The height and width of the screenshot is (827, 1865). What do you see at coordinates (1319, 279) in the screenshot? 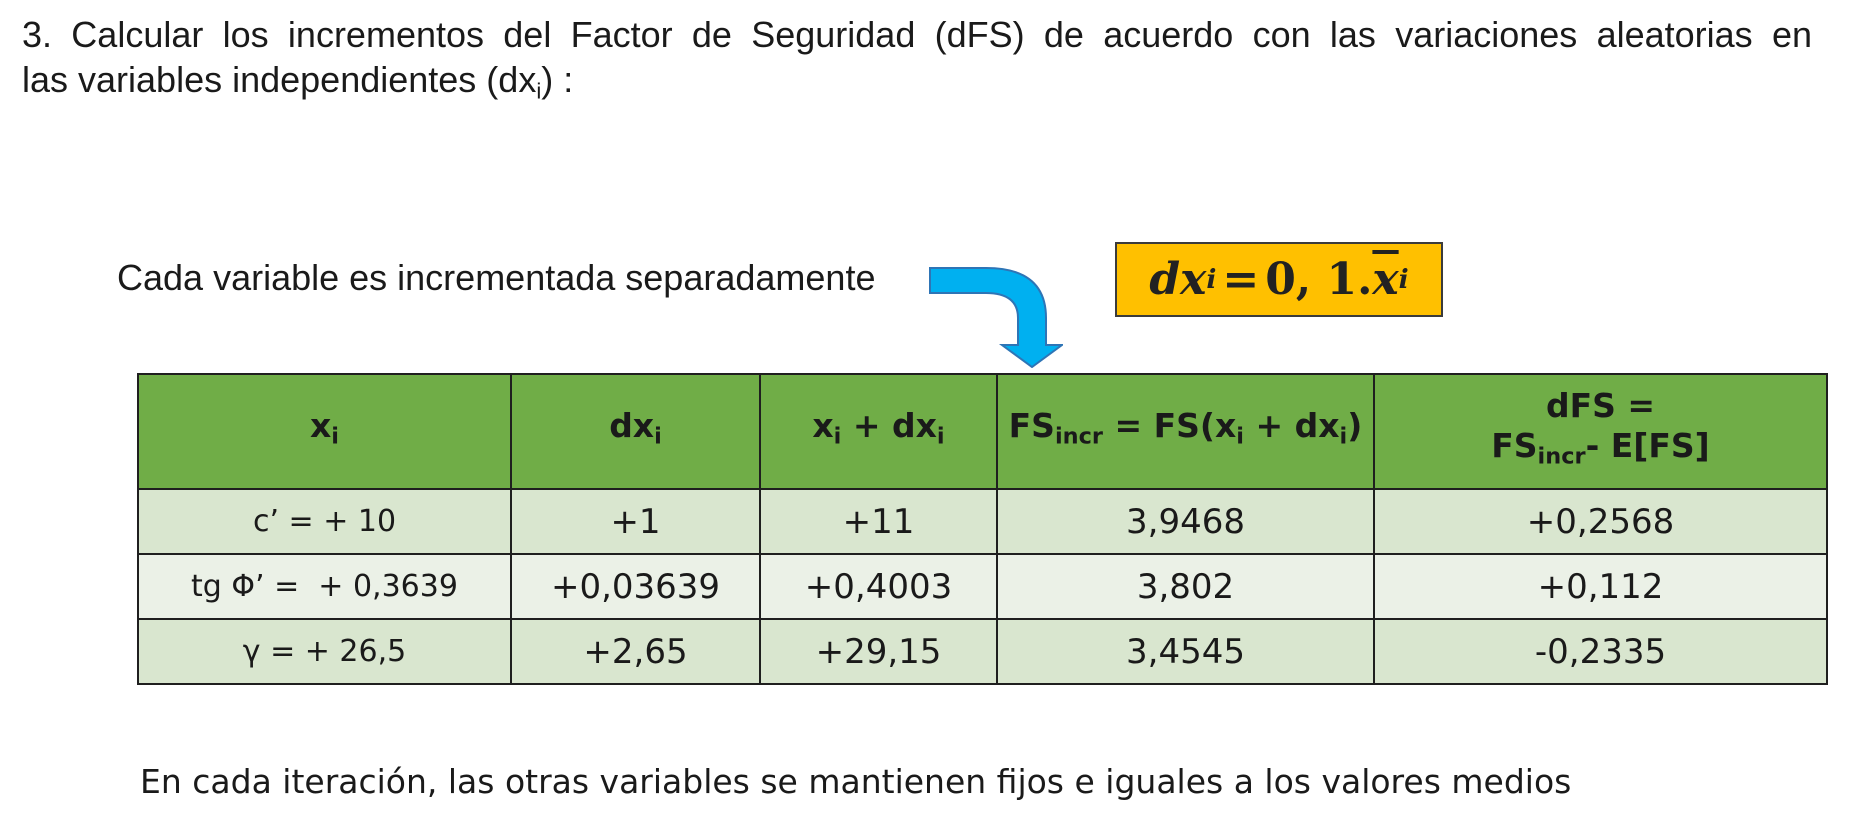
I see `formula-coefficient: 0, 1.` at bounding box center [1319, 279].